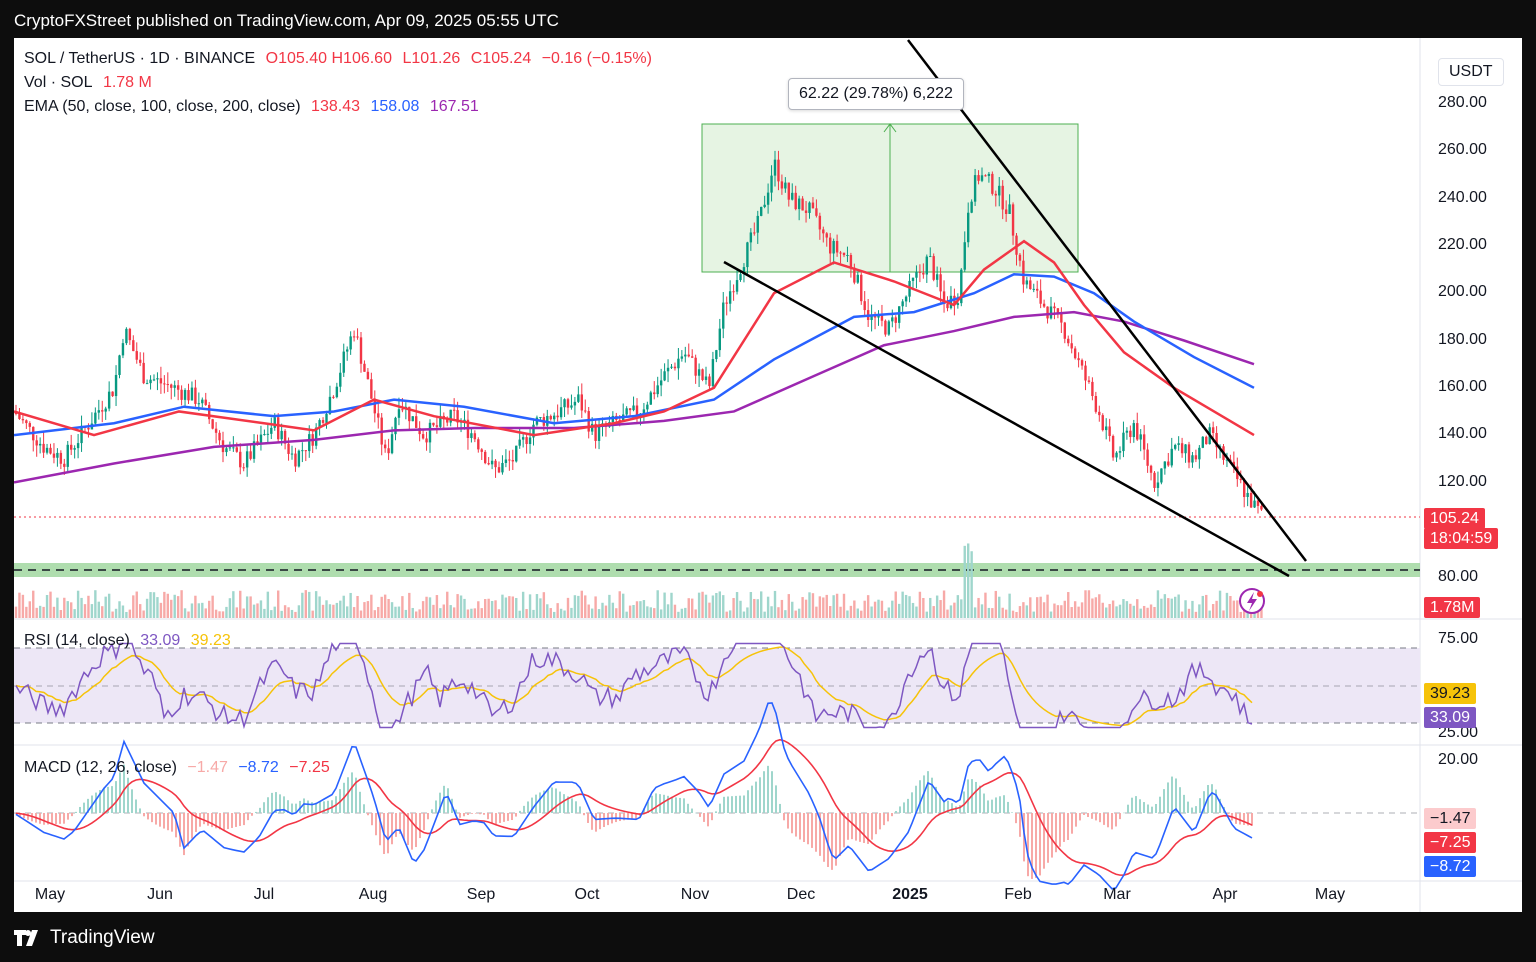 The image size is (1536, 962). Describe the element at coordinates (910, 894) in the screenshot. I see `x-tick-year: 2025` at that location.